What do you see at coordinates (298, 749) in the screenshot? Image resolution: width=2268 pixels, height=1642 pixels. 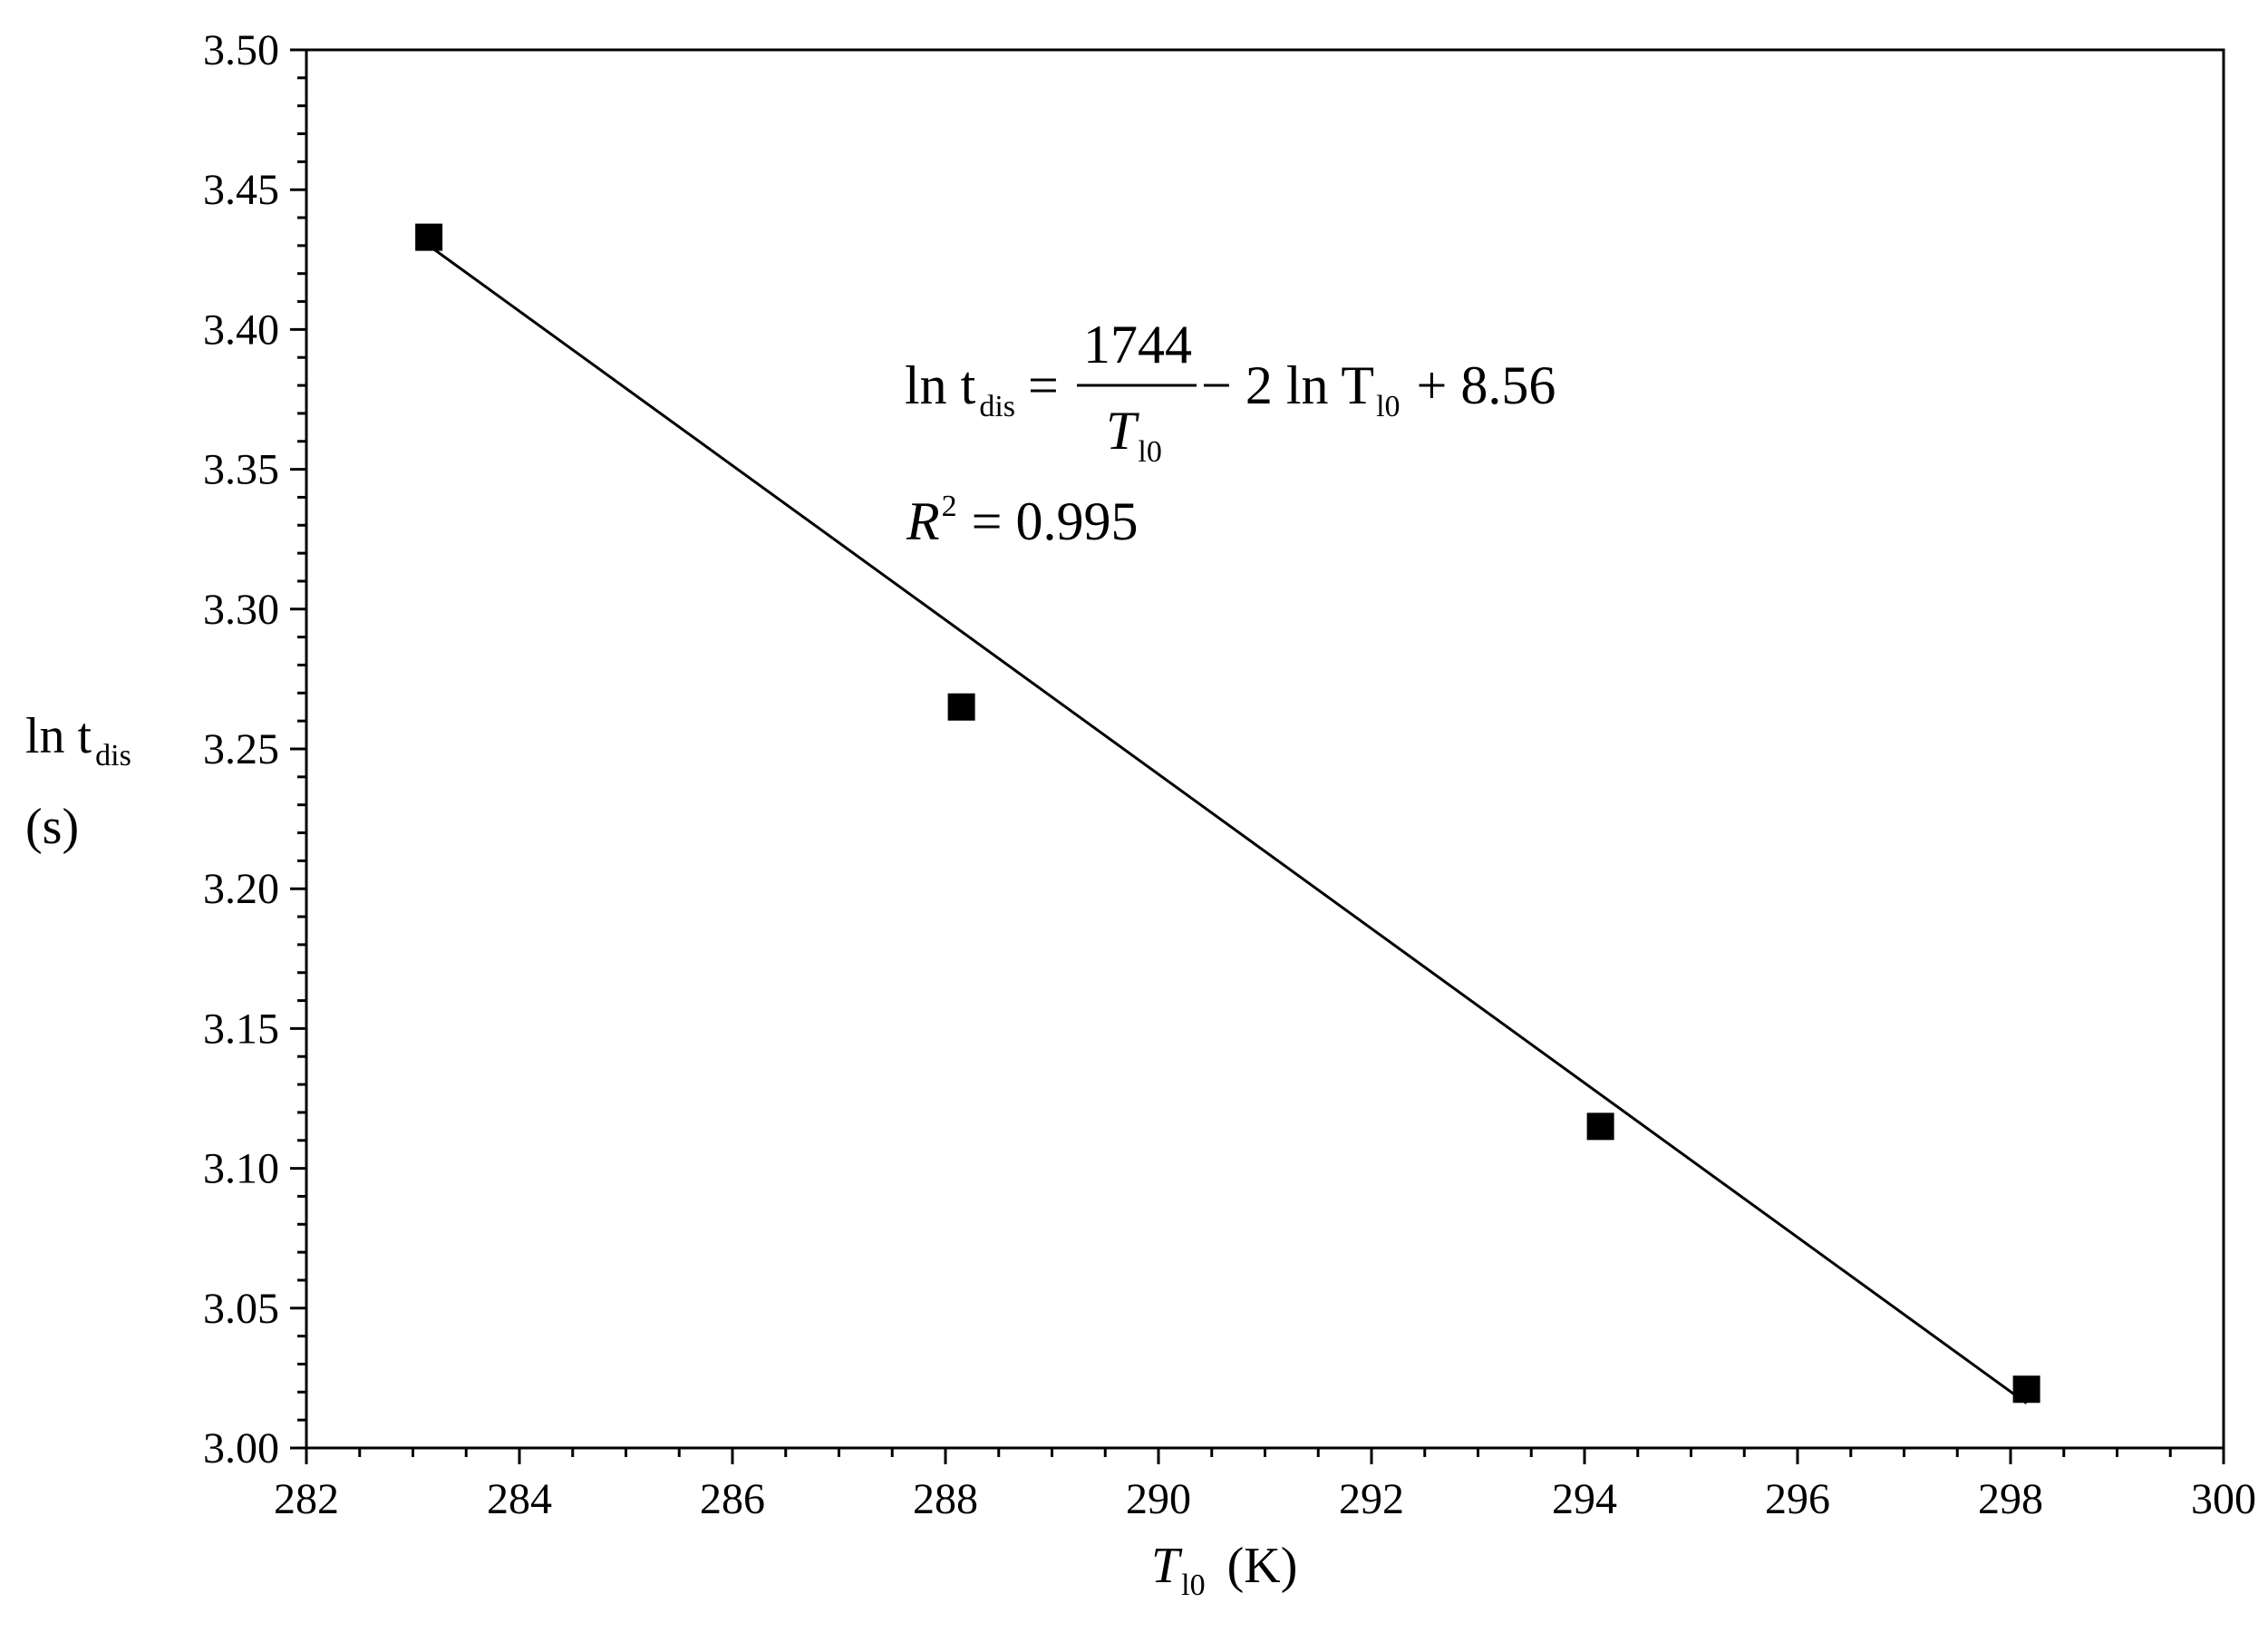 I see `y-axis-ticks` at bounding box center [298, 749].